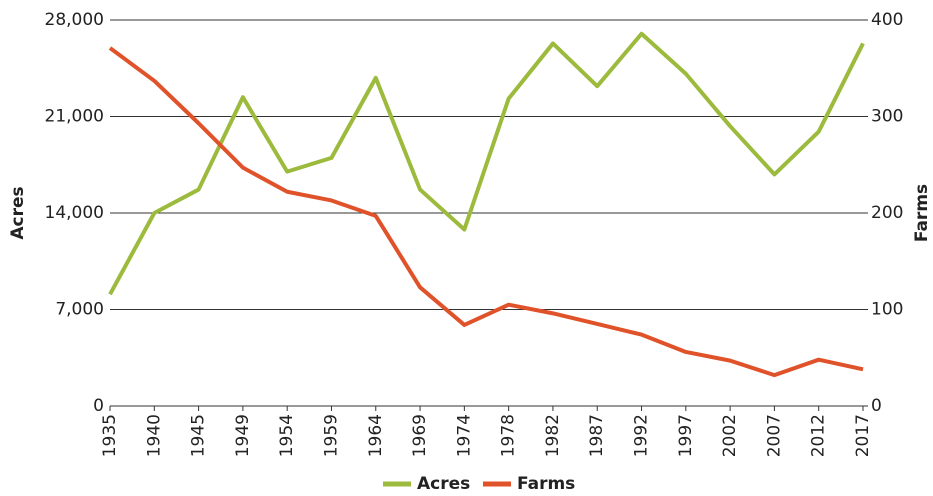 The height and width of the screenshot is (496, 933). Describe the element at coordinates (774, 435) in the screenshot. I see `x-tick-label: 2007` at that location.